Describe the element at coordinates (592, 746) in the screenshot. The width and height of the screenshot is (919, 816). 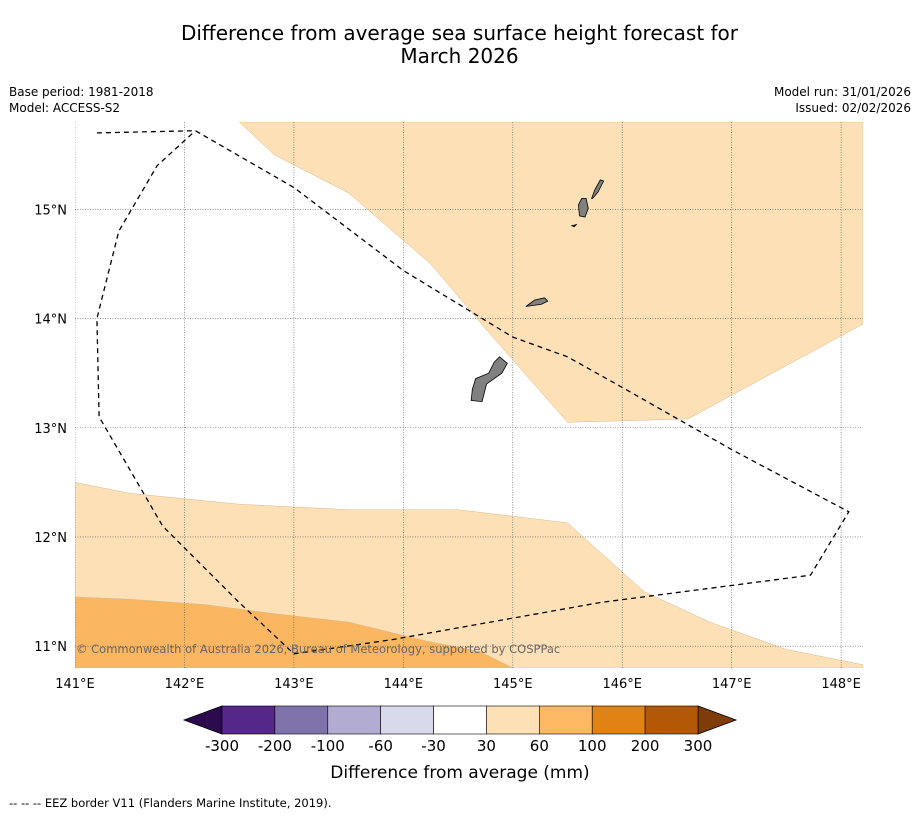
I see `colorbar-tick-7: 100` at that location.